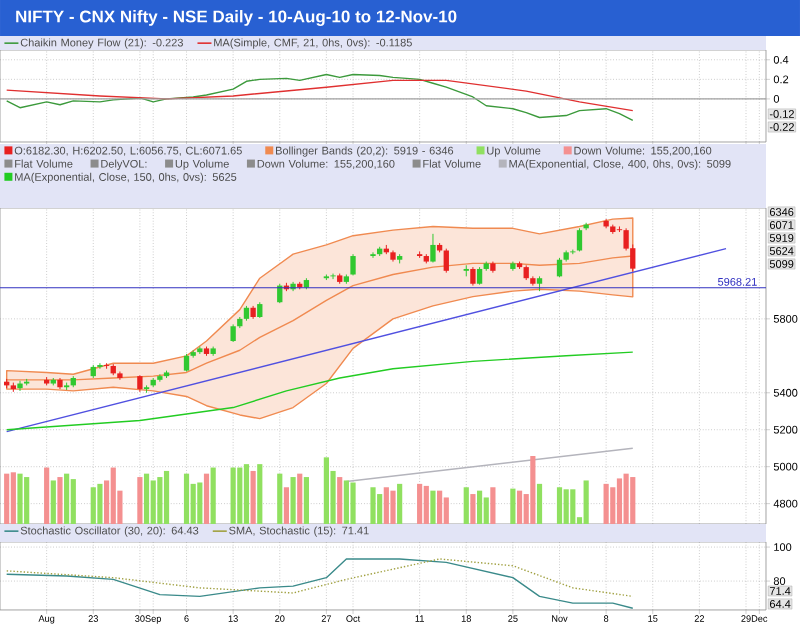 The image size is (800, 642). Describe the element at coordinates (236, 18) in the screenshot. I see `chart-title: NIFTY - CNX Nifty - NSE Daily - 10-Aug-10 to 12-Nov-10` at that location.